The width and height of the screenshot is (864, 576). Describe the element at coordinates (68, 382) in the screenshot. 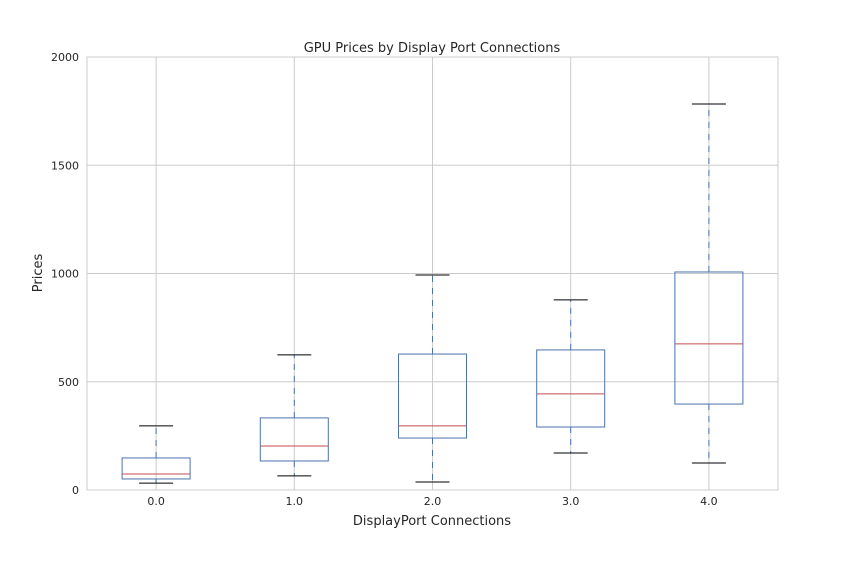

I see `y-tick-label: 500` at that location.